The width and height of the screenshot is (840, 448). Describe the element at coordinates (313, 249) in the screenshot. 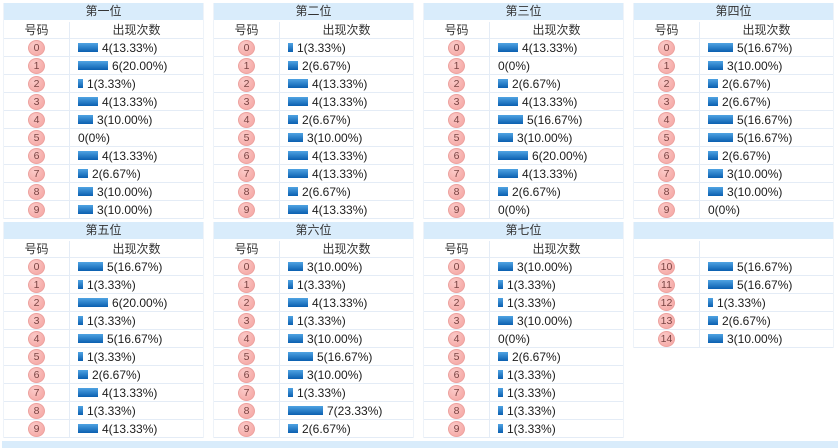

I see `table-header-row: 号码 出现次数` at that location.